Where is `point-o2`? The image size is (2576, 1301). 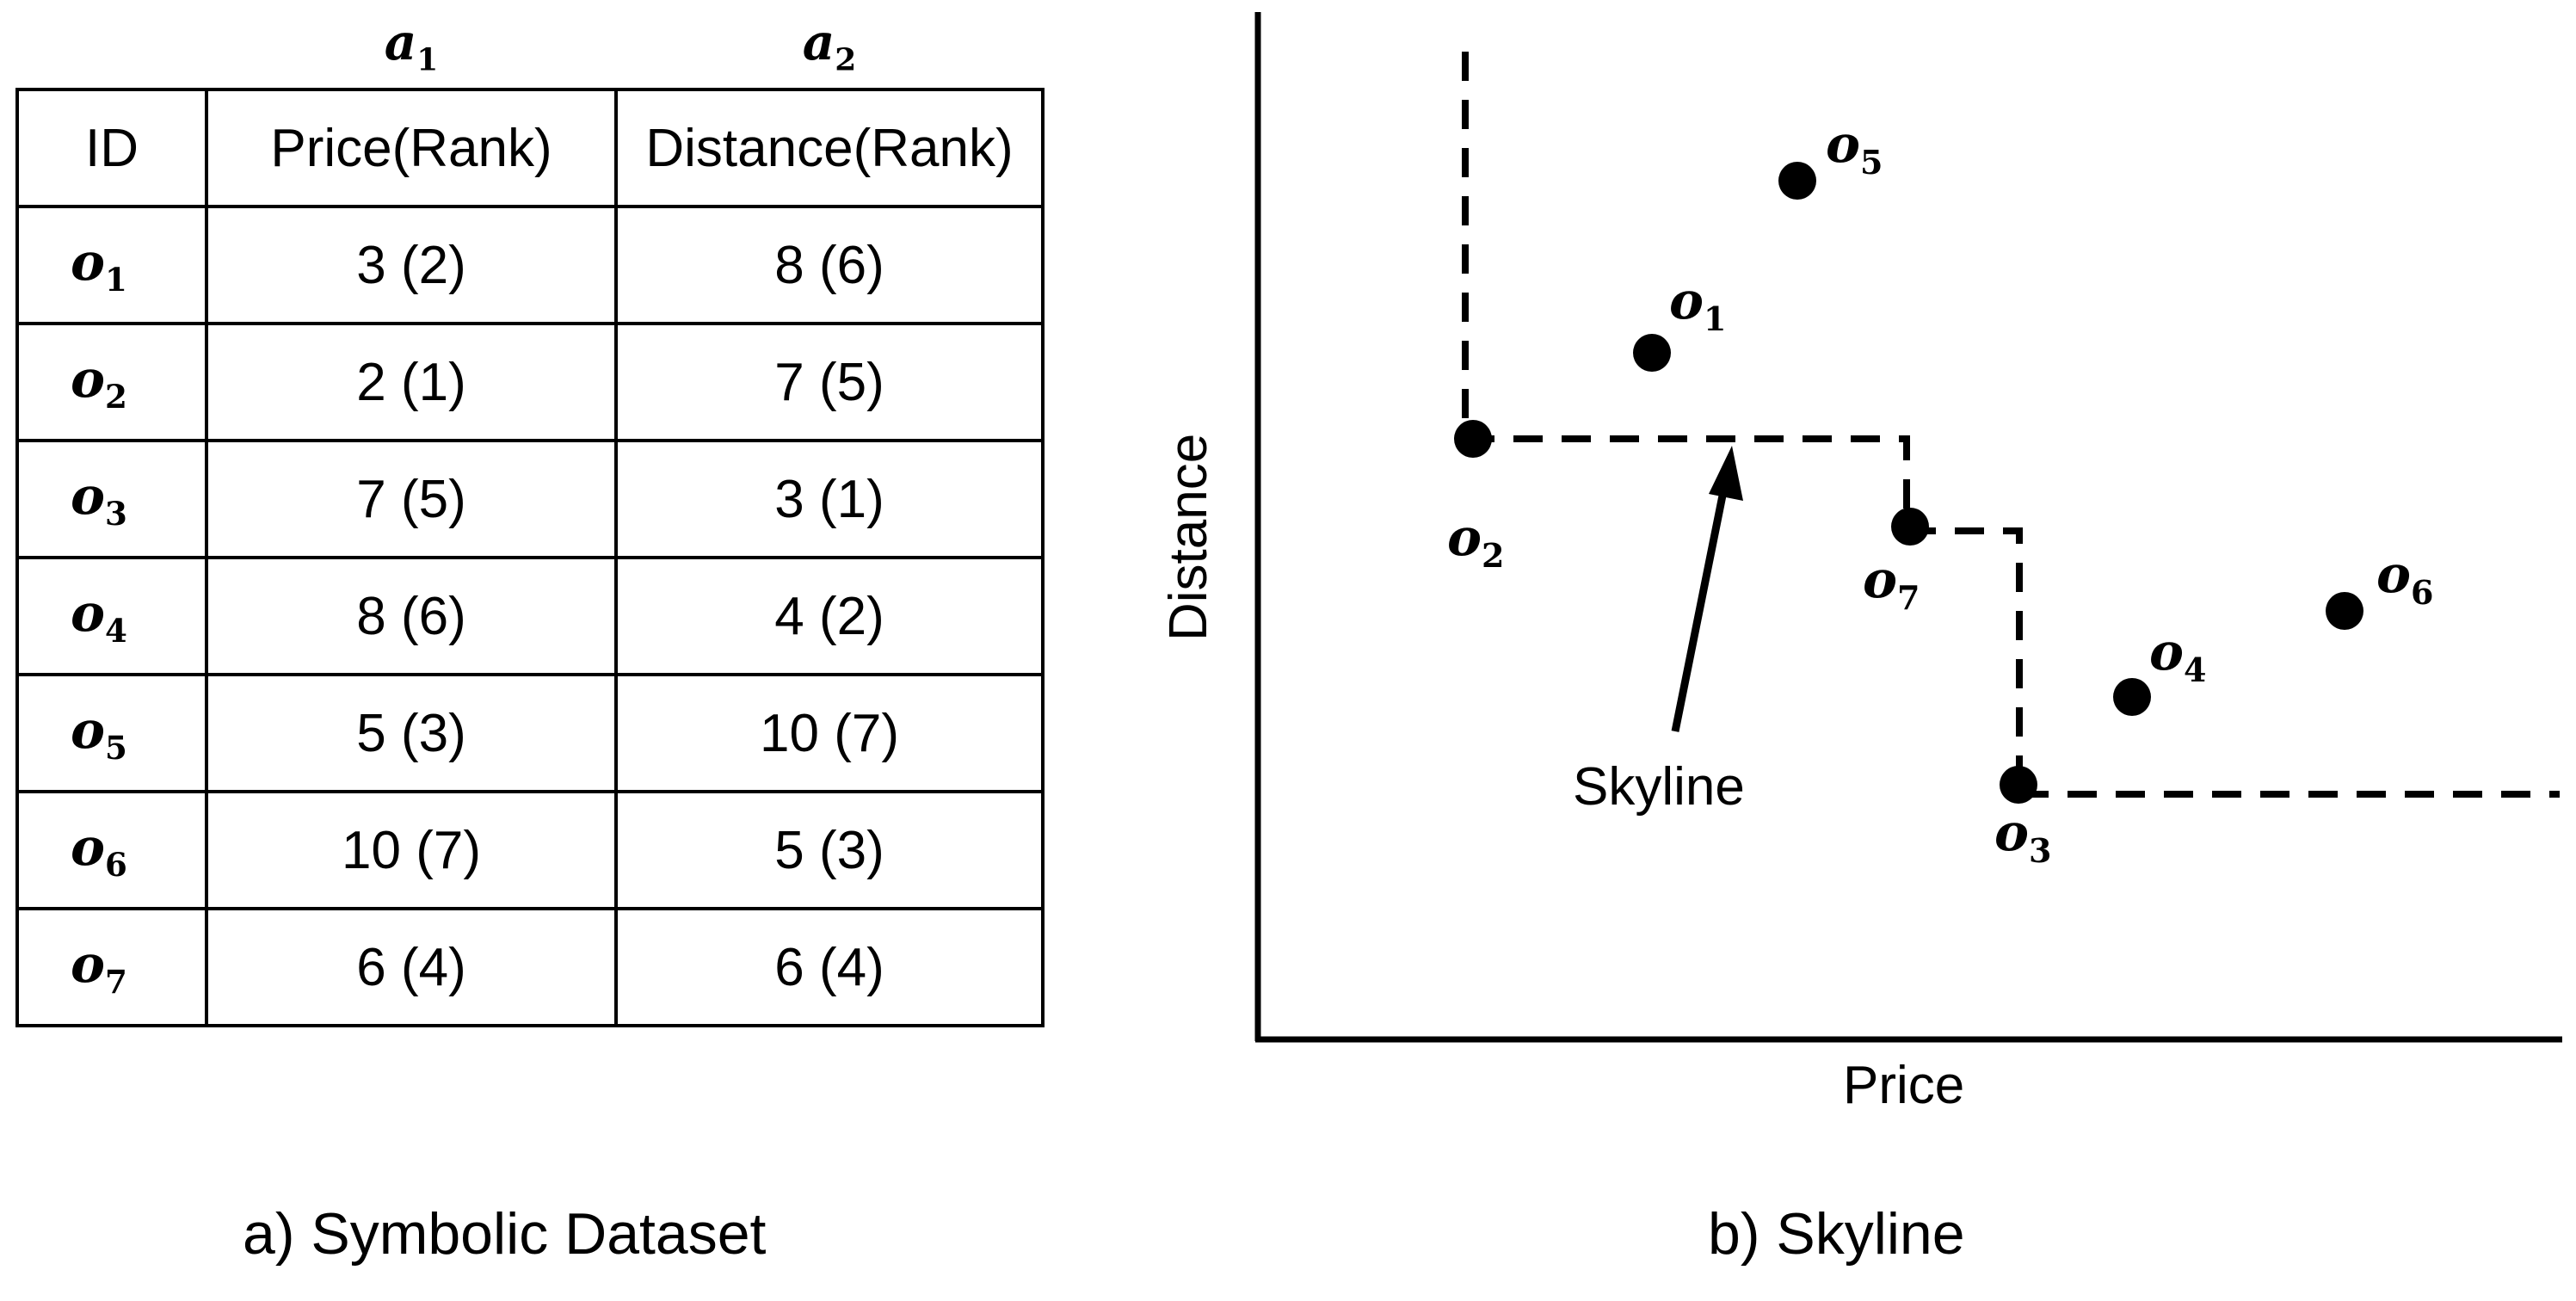 point-o2 is located at coordinates (1473, 439).